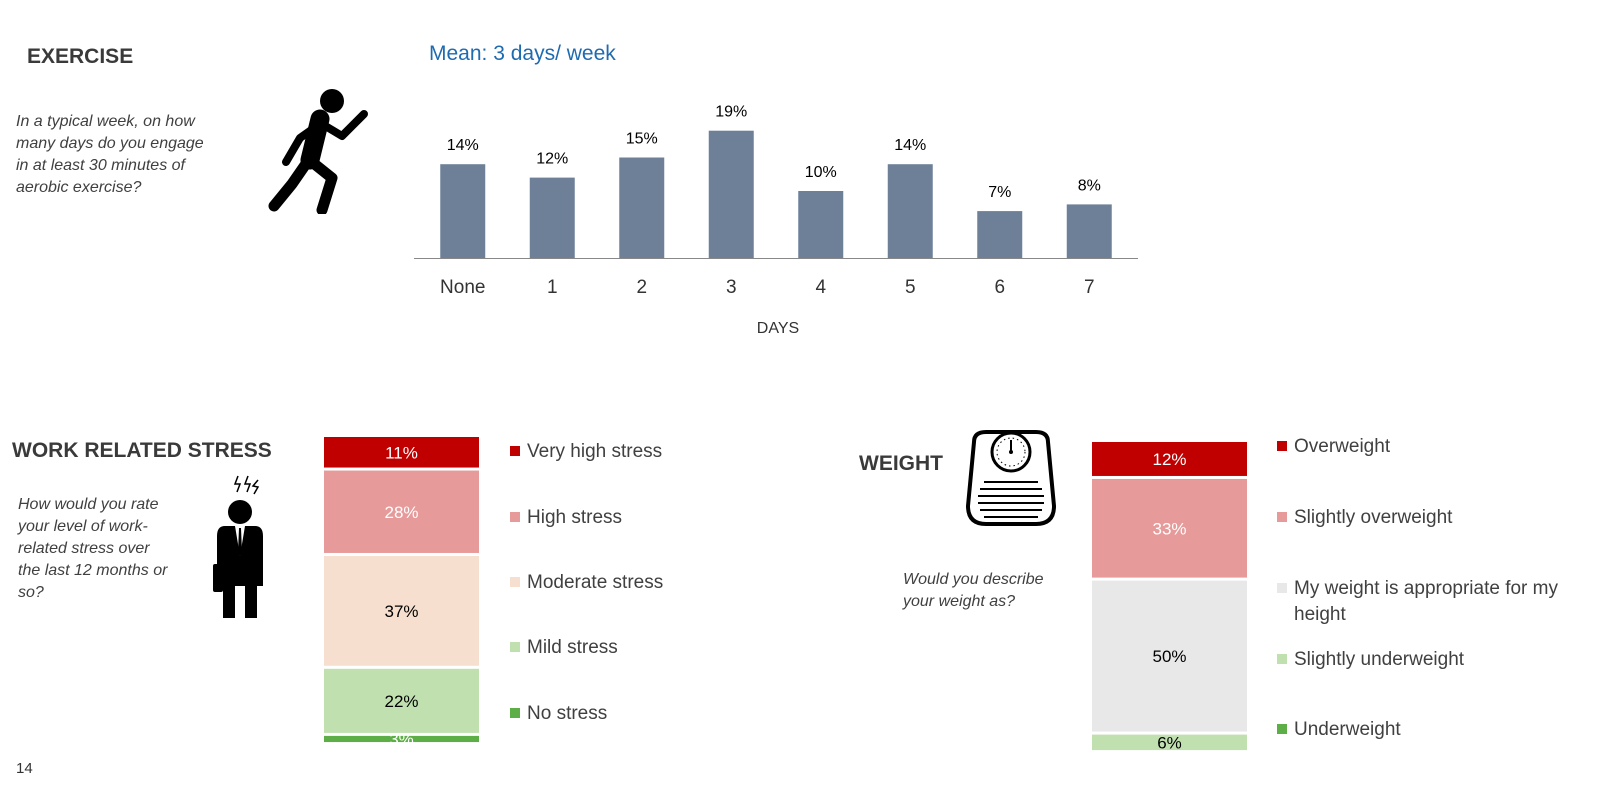  I want to click on segment-label: 28%, so click(401, 512).